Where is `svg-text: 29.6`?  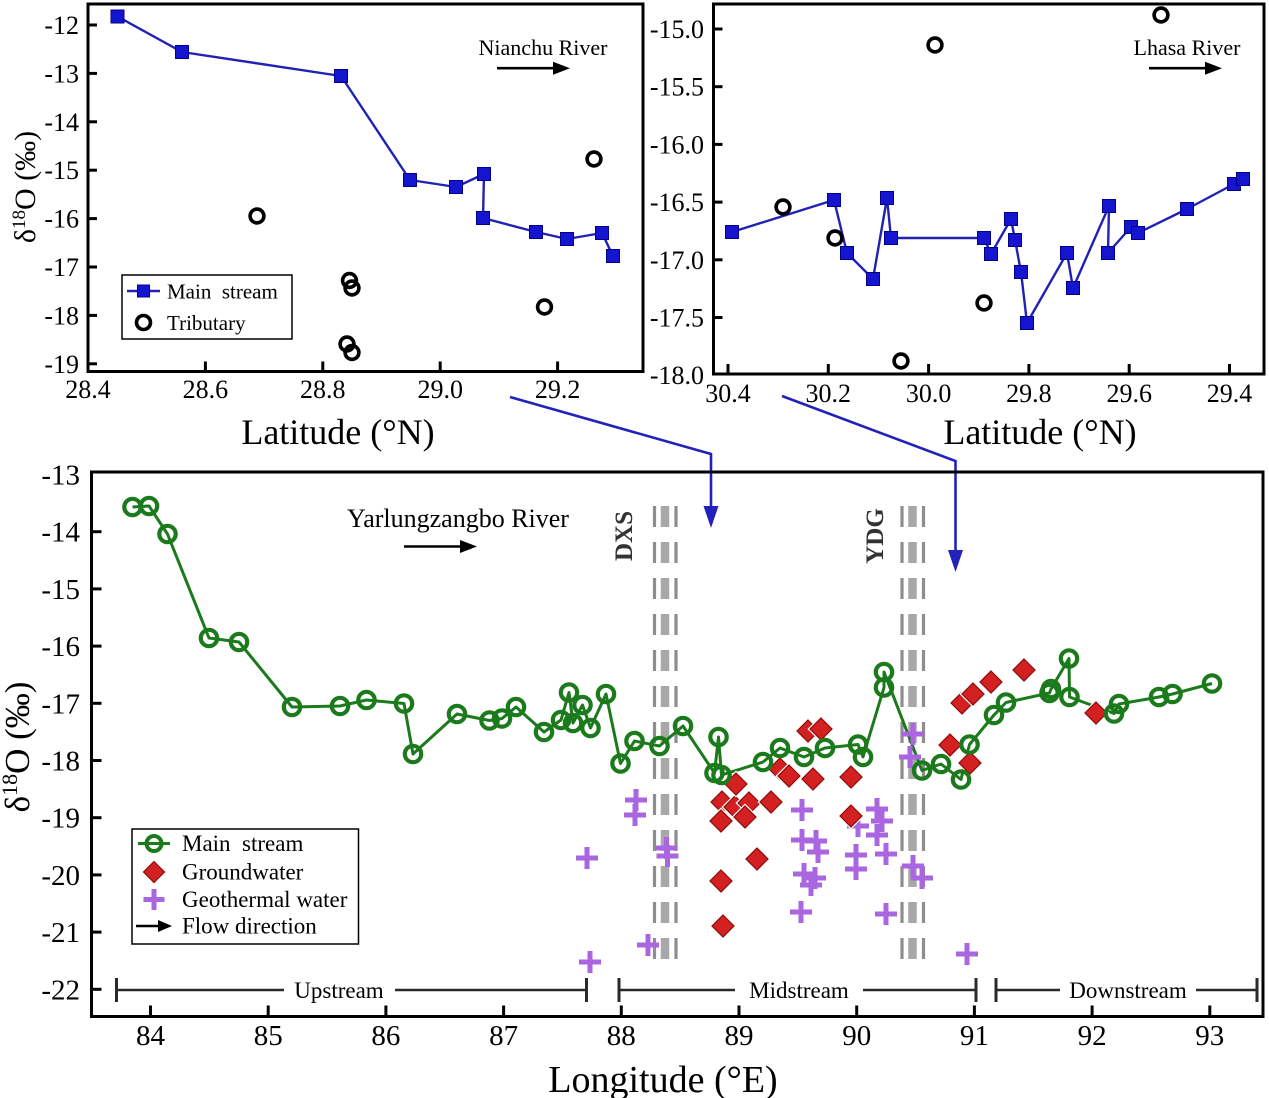 svg-text: 29.6 is located at coordinates (1129, 393).